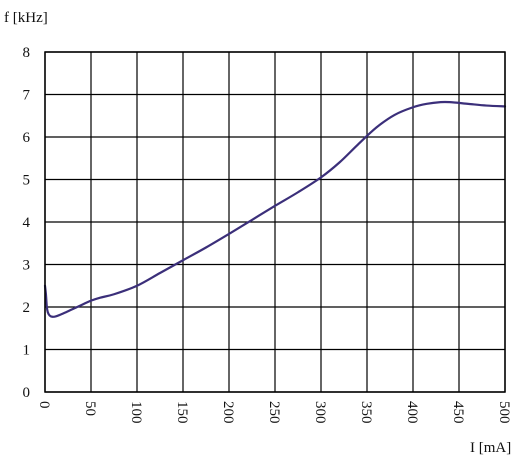  I want to click on y-tick-label: 3, so click(27, 266).